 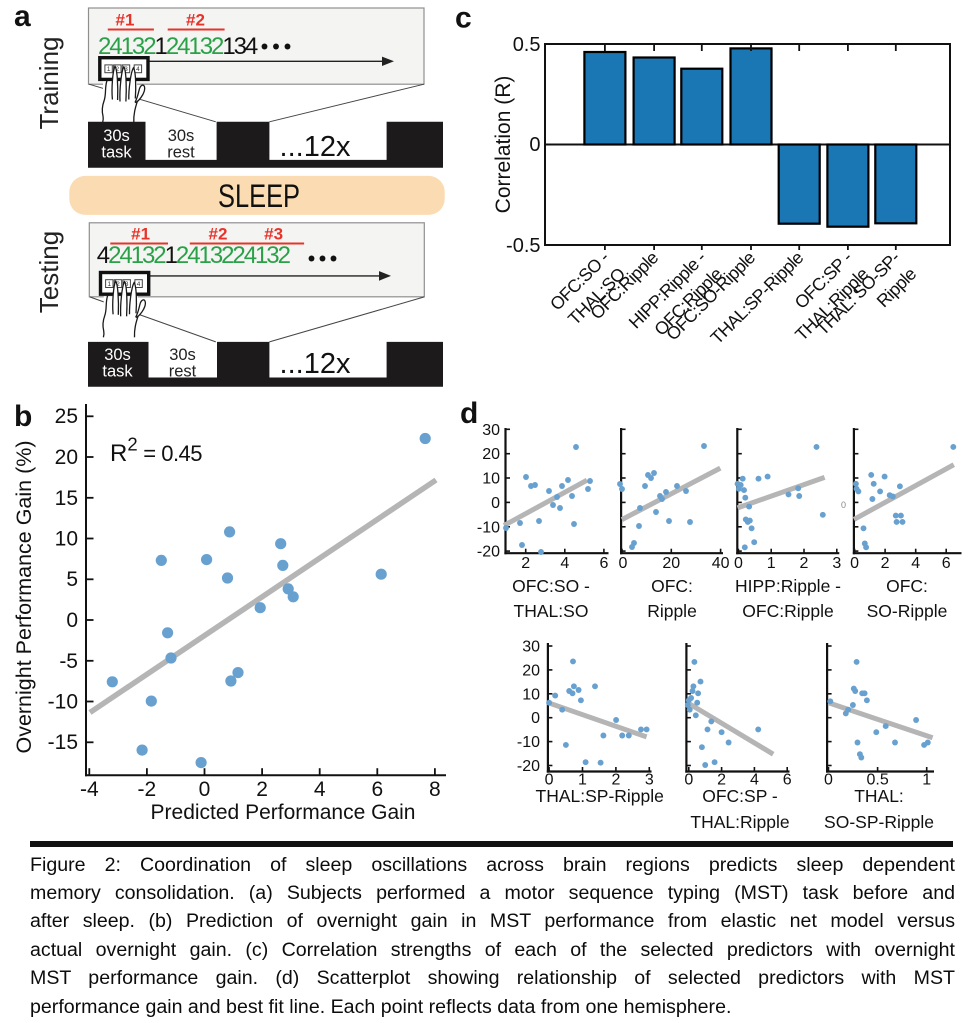 I want to click on svg-text: b, so click(x=23, y=416).